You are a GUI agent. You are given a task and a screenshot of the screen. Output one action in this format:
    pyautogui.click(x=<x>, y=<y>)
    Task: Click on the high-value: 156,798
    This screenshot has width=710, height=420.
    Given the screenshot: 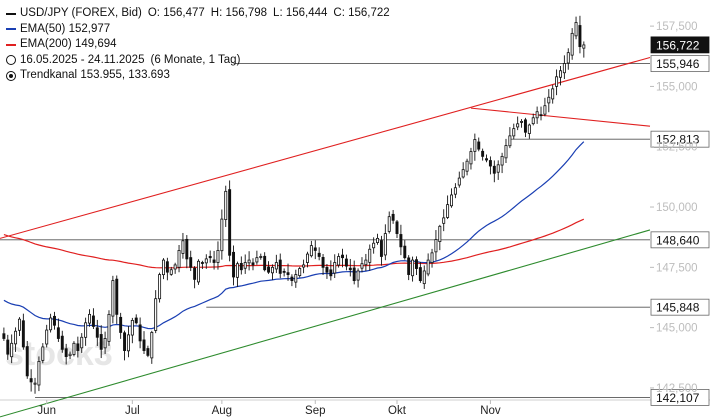 What is the action you would take?
    pyautogui.click(x=246, y=13)
    